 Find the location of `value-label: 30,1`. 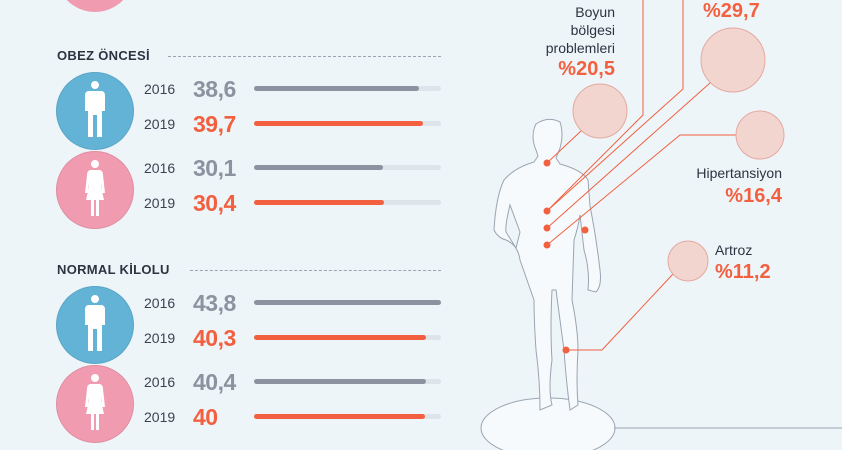

value-label: 30,1 is located at coordinates (214, 168).